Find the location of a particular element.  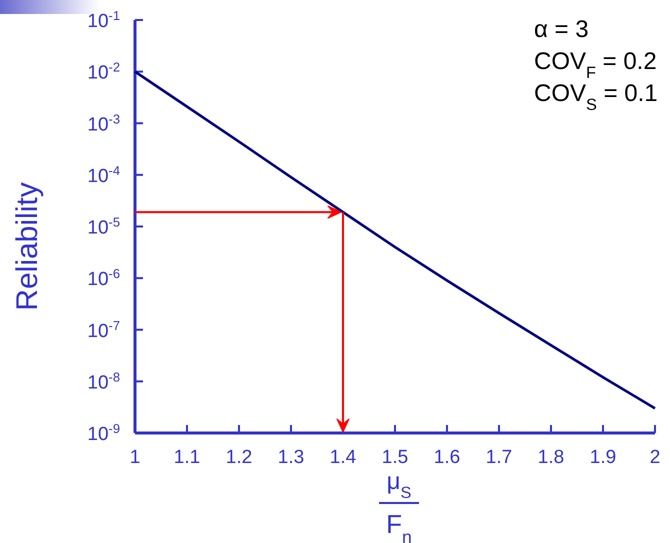

y-tick-label: 10$^{-9}$ is located at coordinates (103, 432).